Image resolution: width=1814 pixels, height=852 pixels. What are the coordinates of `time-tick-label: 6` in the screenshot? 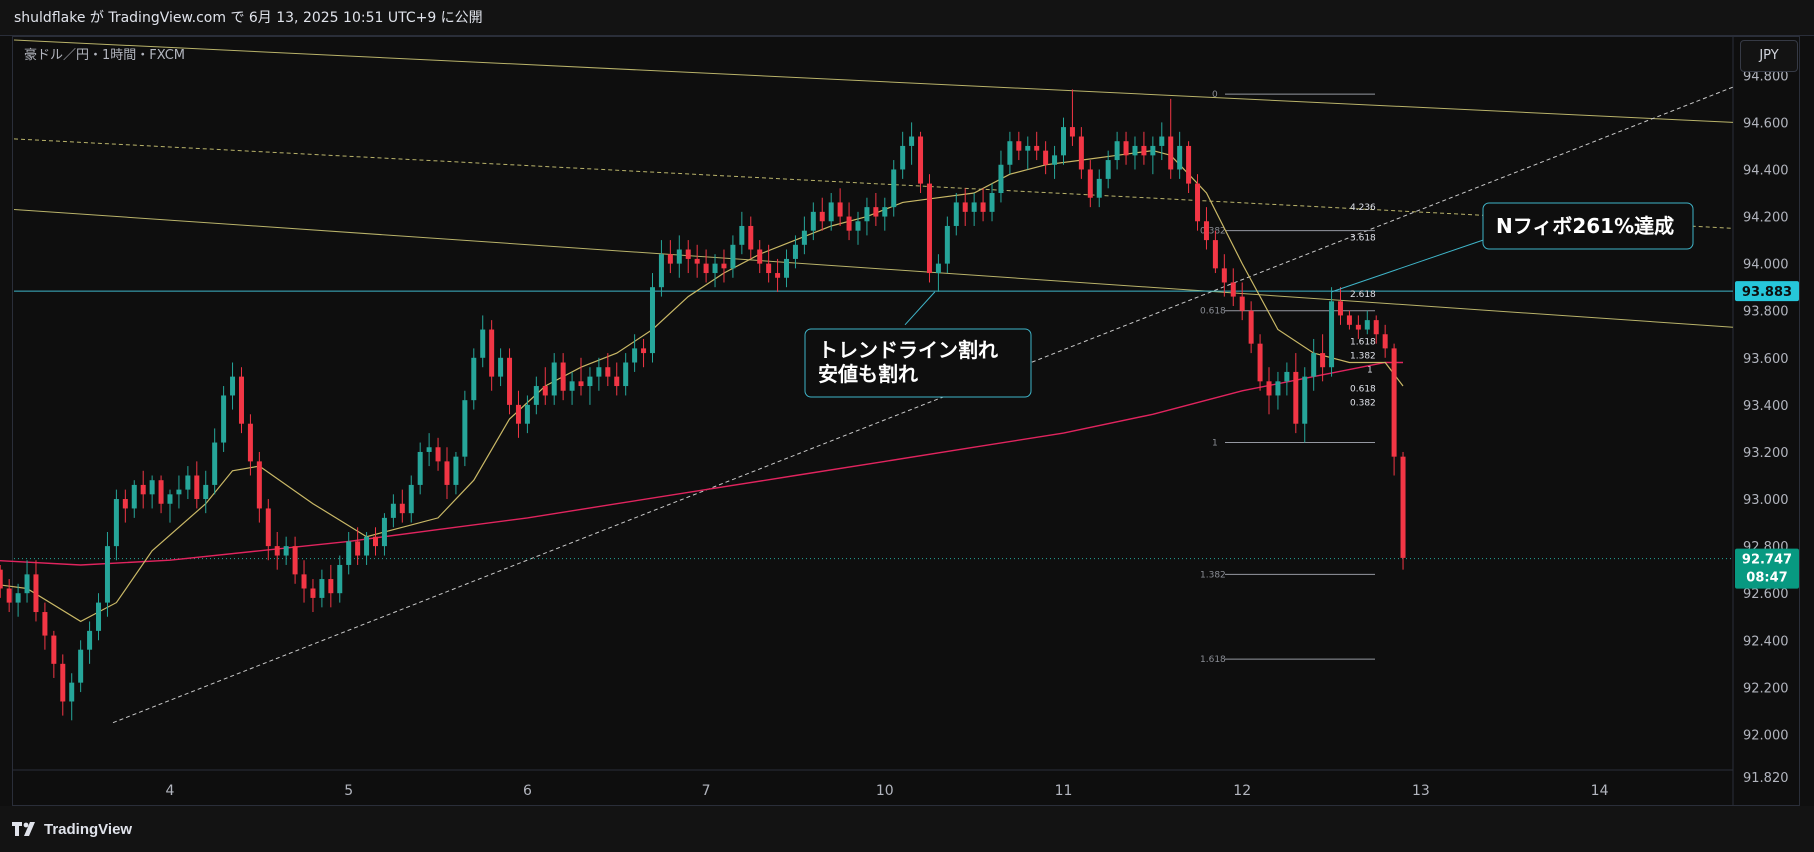 It's located at (527, 791).